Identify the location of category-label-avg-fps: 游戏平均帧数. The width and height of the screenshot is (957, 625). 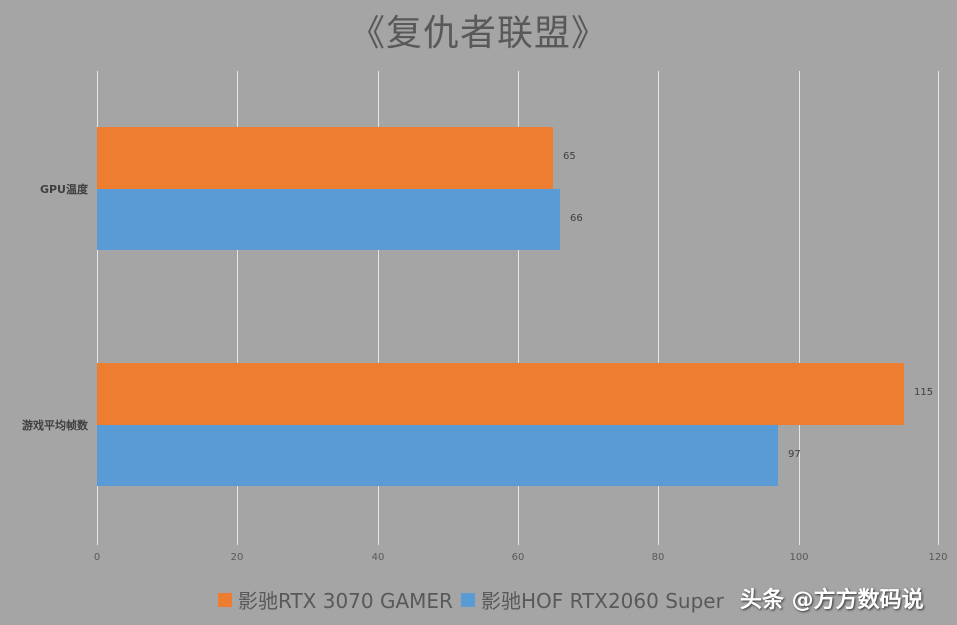
(55, 425).